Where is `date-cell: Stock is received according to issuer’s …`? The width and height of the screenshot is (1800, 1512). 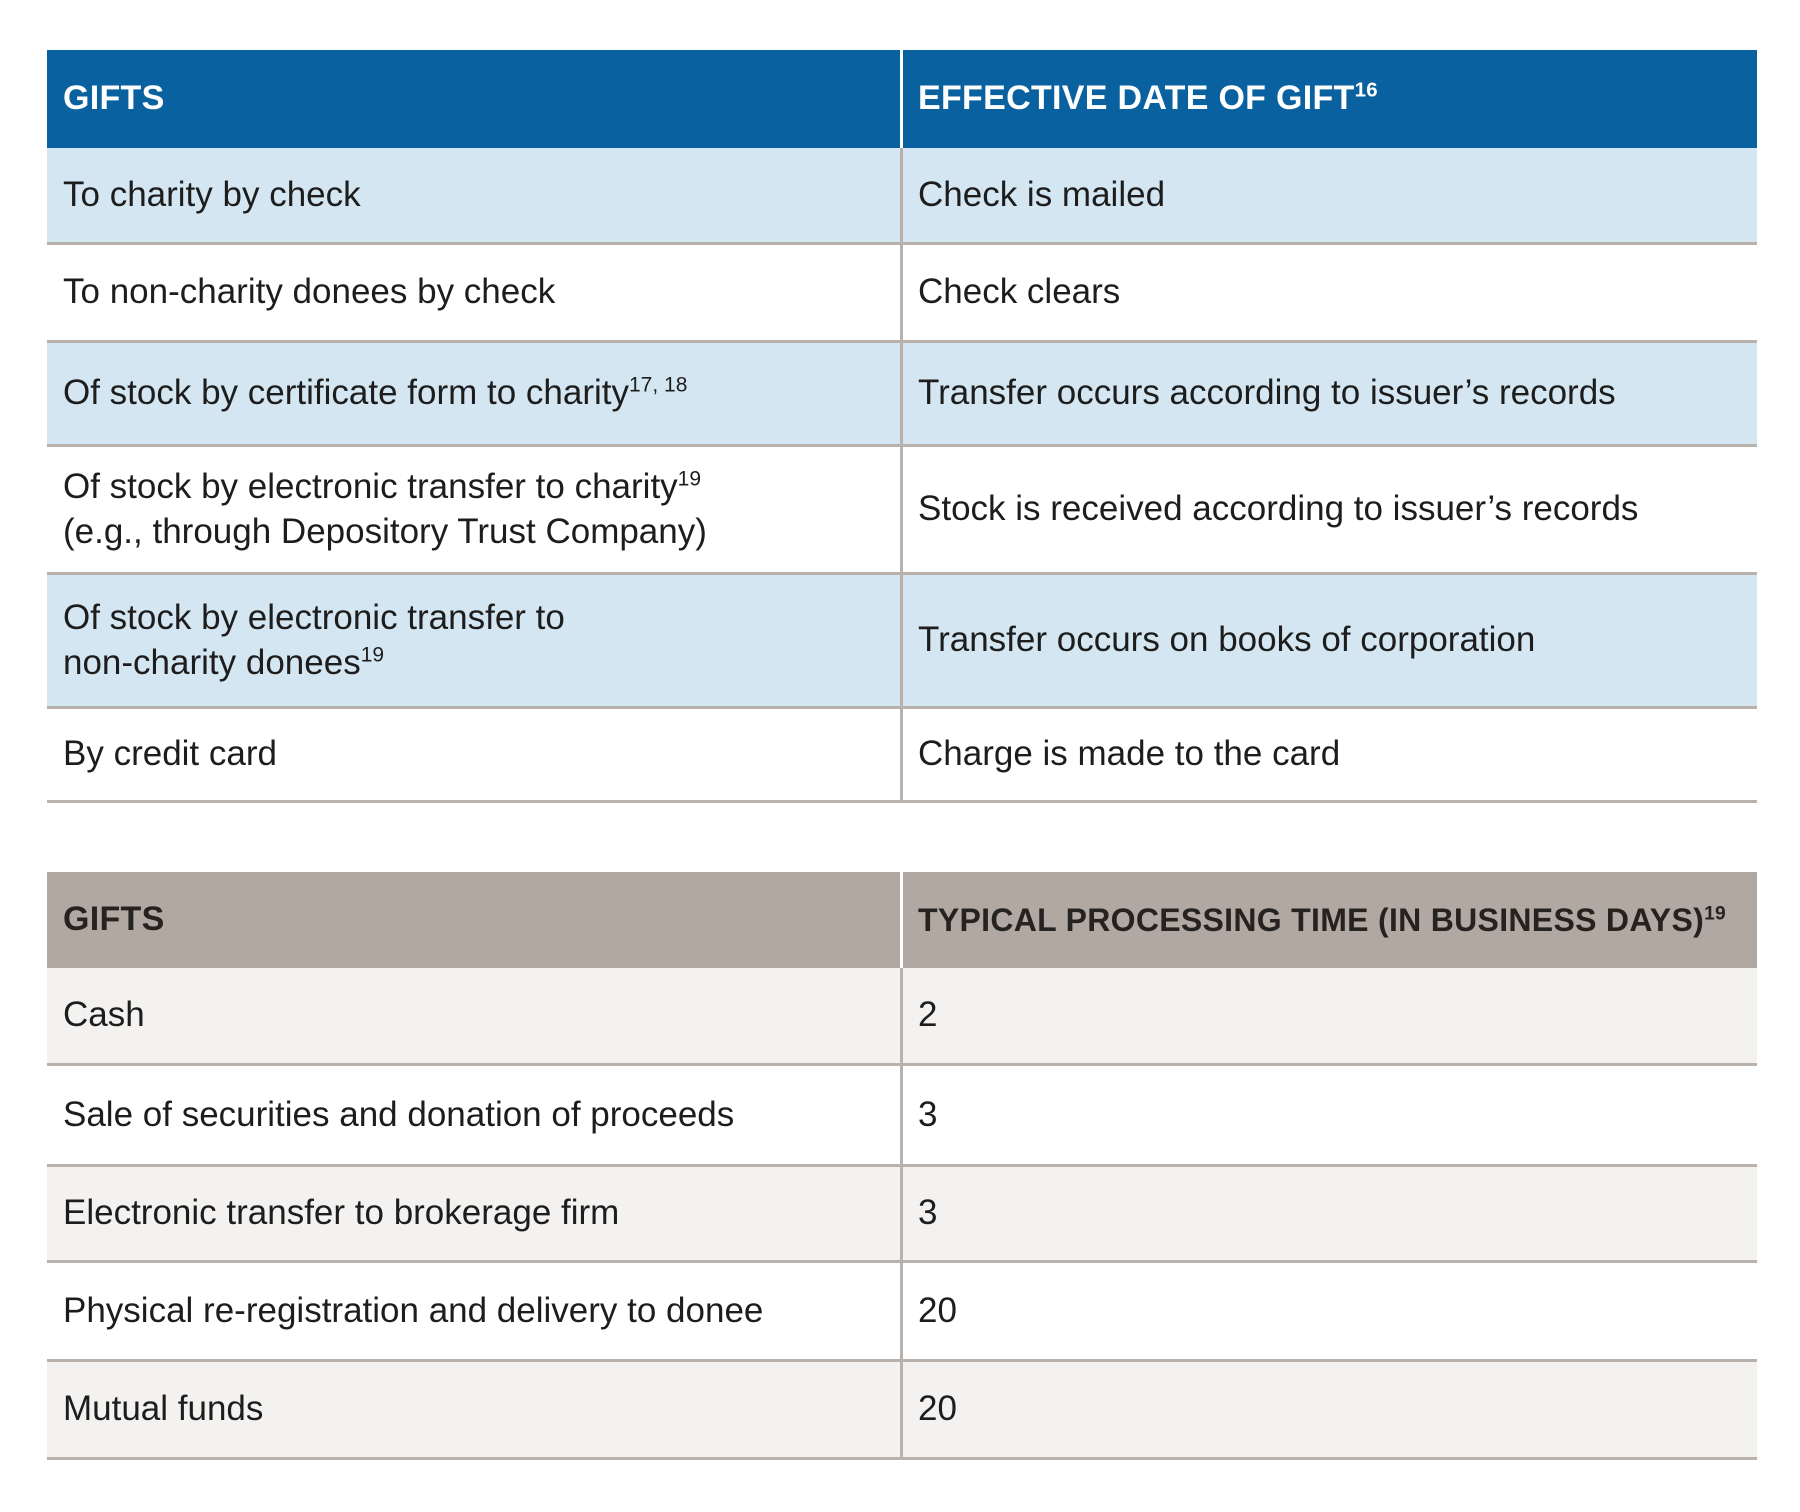
date-cell: Stock is received according to issuer’s … is located at coordinates (1328, 509).